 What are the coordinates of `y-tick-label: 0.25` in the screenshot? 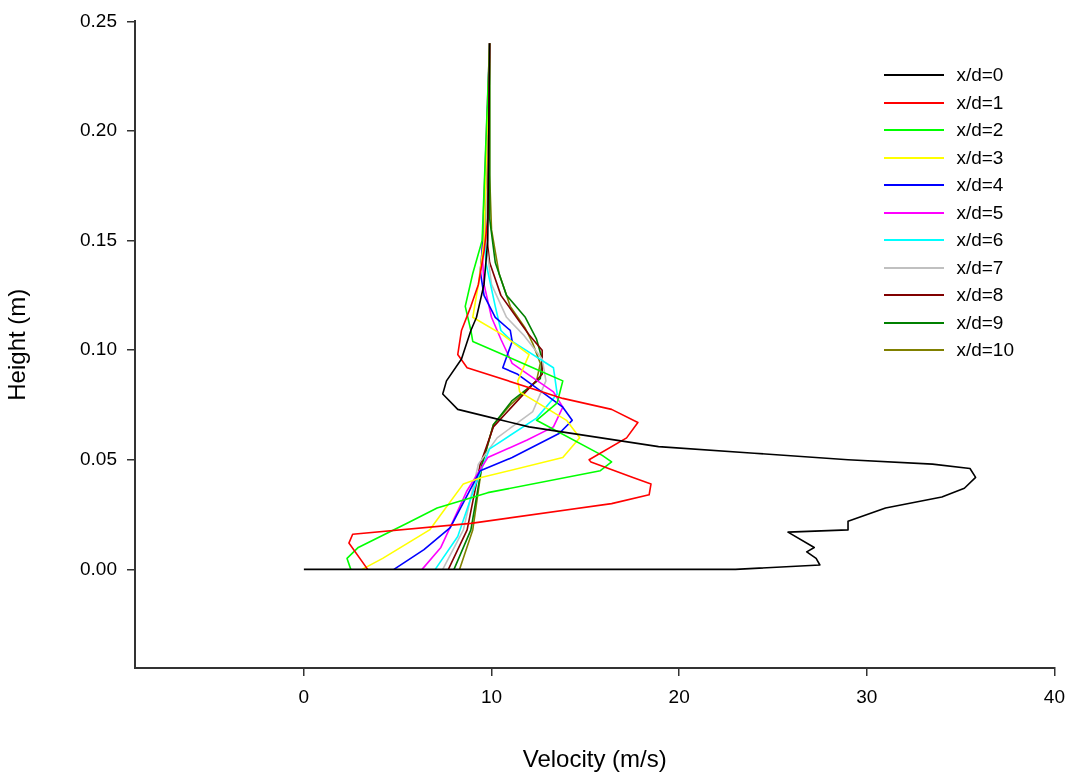 It's located at (98, 20).